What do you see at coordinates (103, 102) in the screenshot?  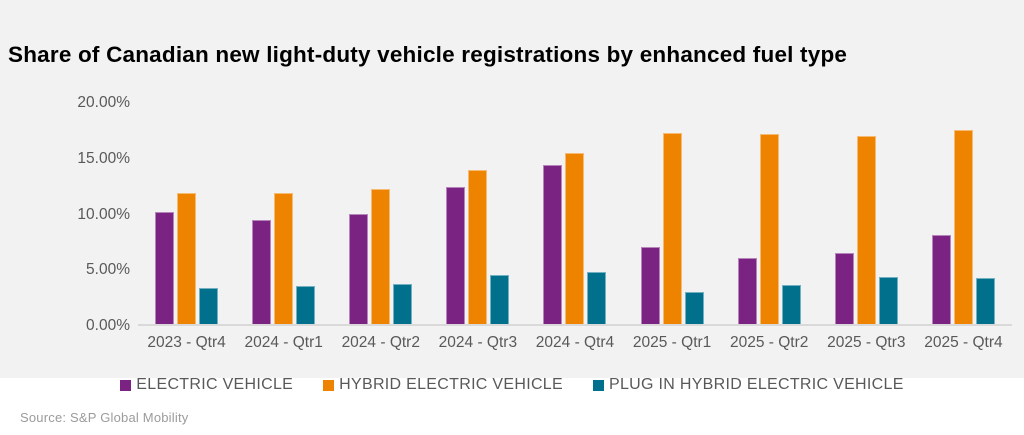 I see `y-tick-label: 20.00%` at bounding box center [103, 102].